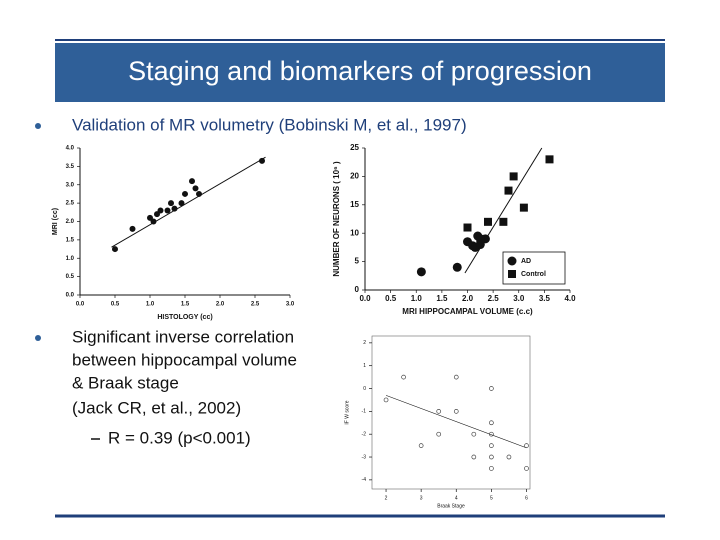 Image resolution: width=720 pixels, height=540 pixels. Describe the element at coordinates (451, 506) in the screenshot. I see `x-axis-label: Braak Stage` at that location.